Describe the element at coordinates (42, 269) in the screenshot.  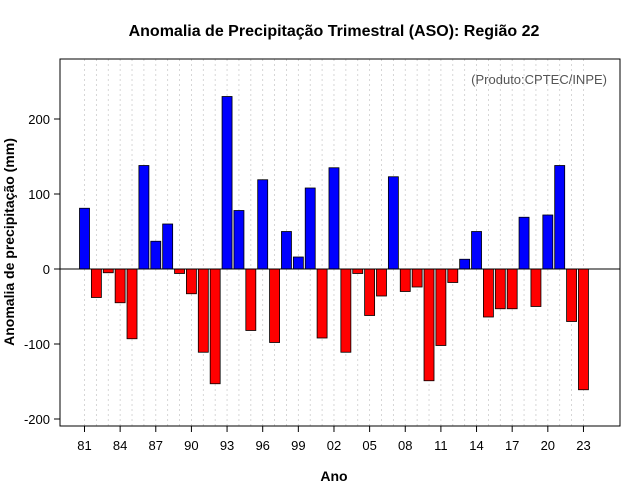
I see `y-axis: -200 -100 0 100 200` at that location.